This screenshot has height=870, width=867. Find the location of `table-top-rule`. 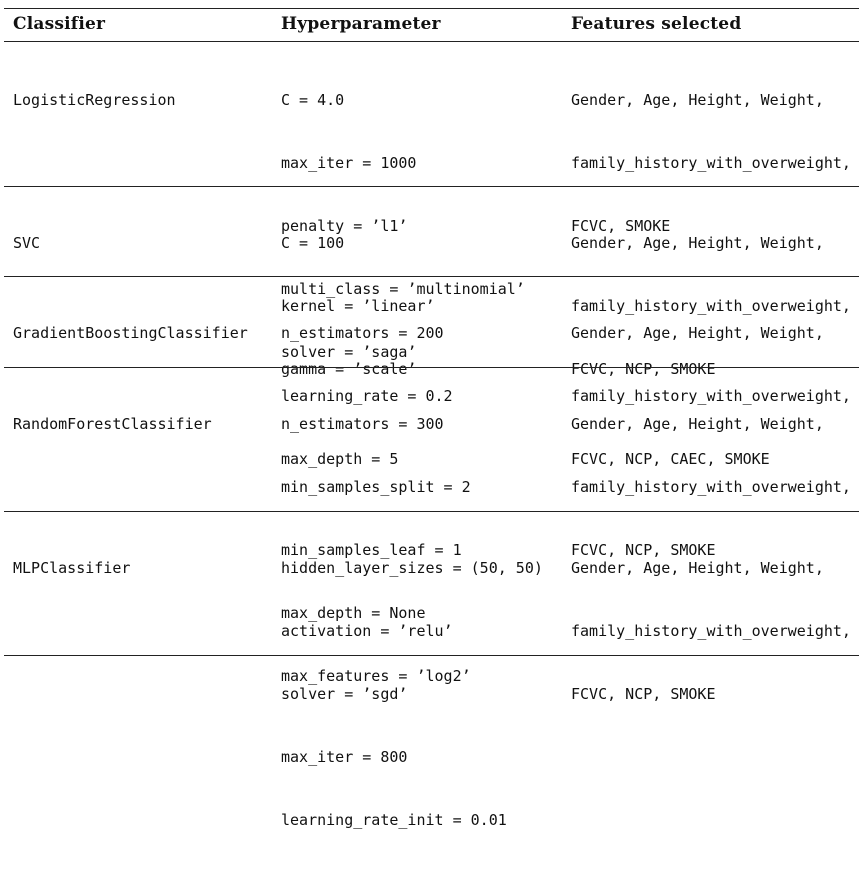

table-top-rule is located at coordinates (431, 8).